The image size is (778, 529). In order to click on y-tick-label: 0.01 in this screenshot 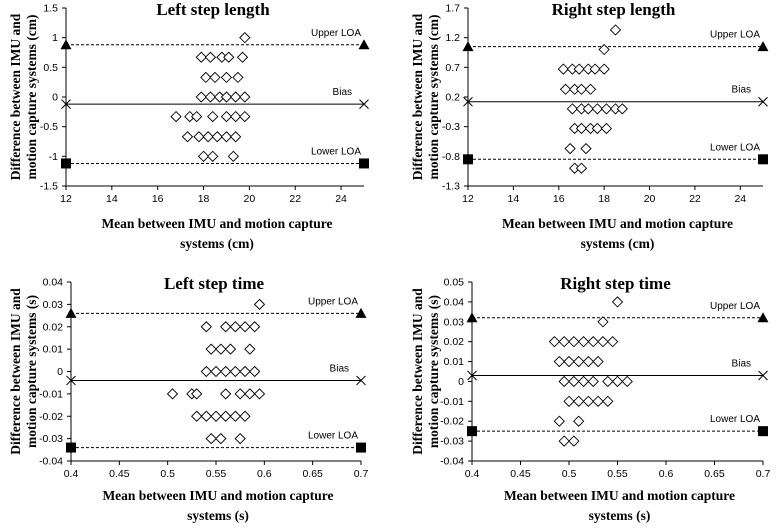, I will do `click(53, 350)`.